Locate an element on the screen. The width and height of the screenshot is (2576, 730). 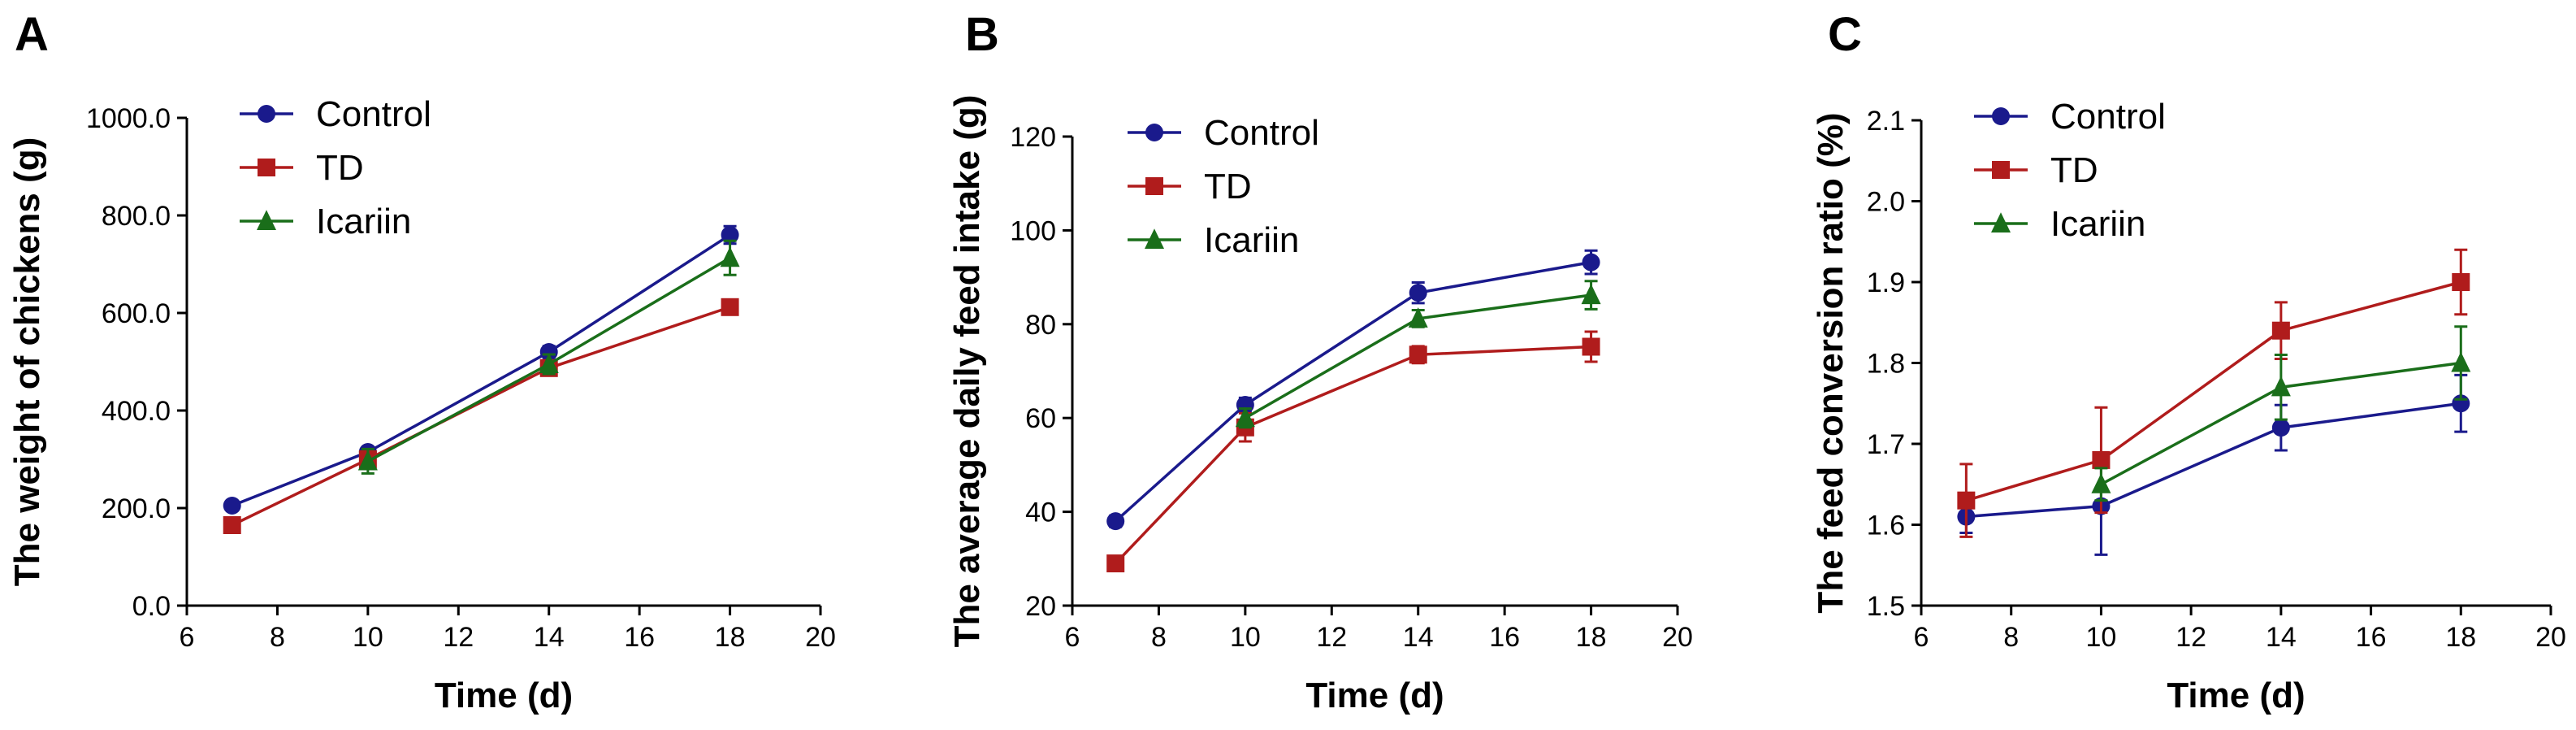
legend-item-icariin: Icariin is located at coordinates (1213, 240).